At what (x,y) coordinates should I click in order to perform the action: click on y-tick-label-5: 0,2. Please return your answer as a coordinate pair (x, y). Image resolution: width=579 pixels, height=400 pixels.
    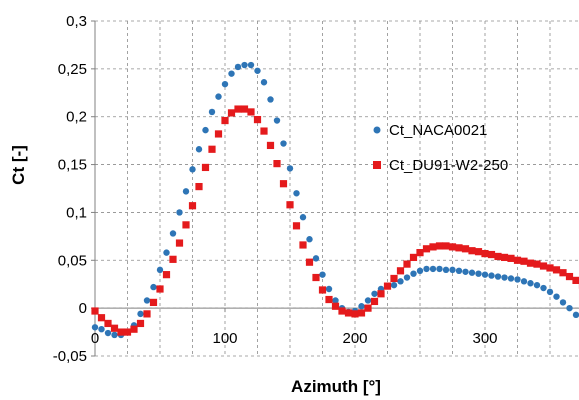
    Looking at the image, I should click on (76, 117).